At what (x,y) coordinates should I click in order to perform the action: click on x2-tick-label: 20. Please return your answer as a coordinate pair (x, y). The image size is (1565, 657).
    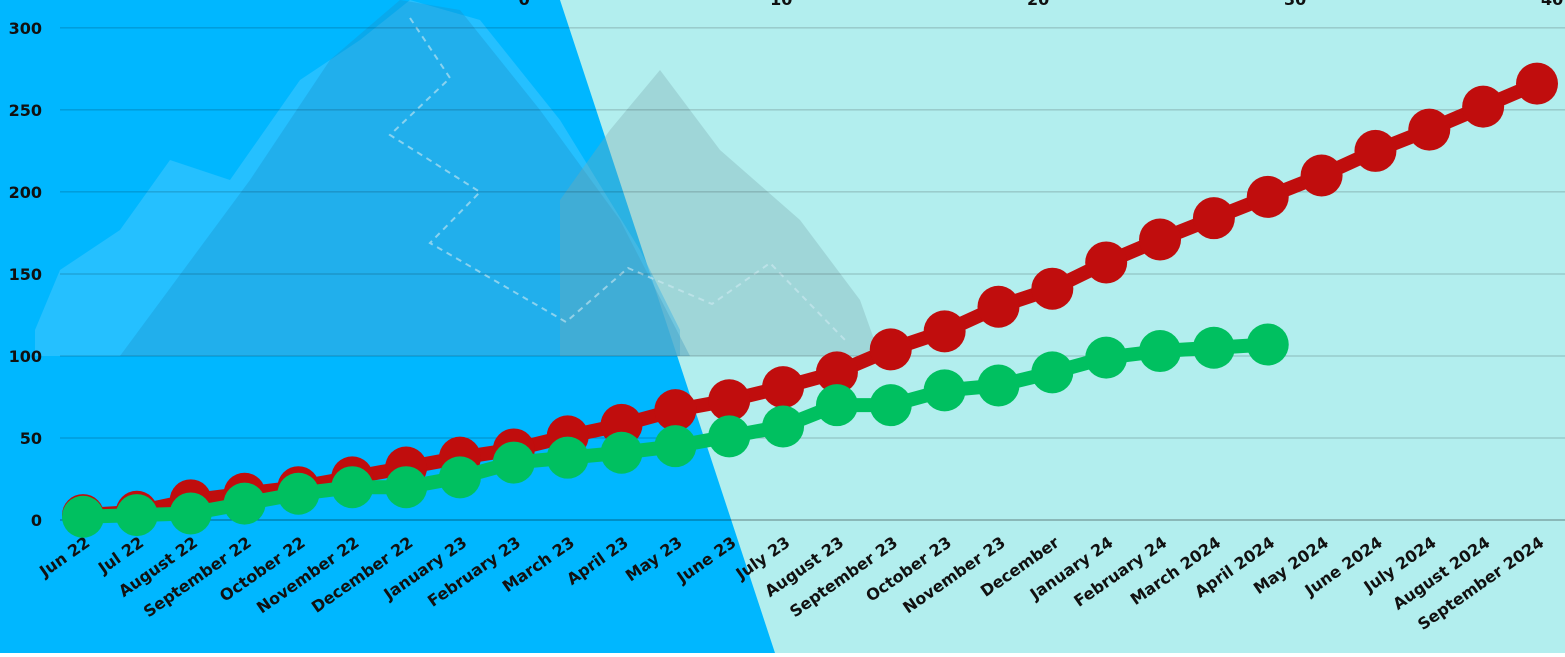
    Looking at the image, I should click on (1038, 4).